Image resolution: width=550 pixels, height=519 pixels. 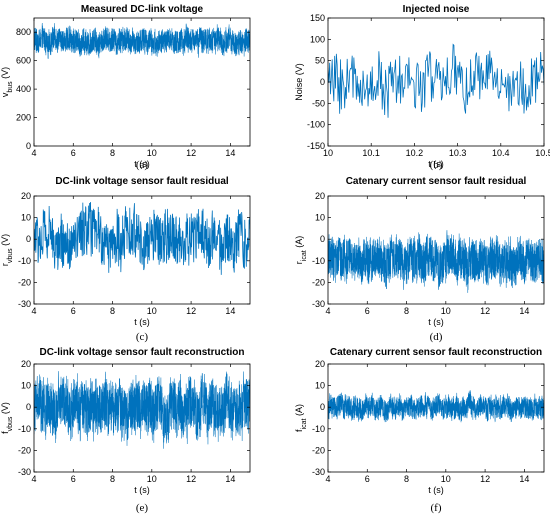 What do you see at coordinates (301, 250) in the screenshot?
I see `y-axis-label-d: ricat (A)` at bounding box center [301, 250].